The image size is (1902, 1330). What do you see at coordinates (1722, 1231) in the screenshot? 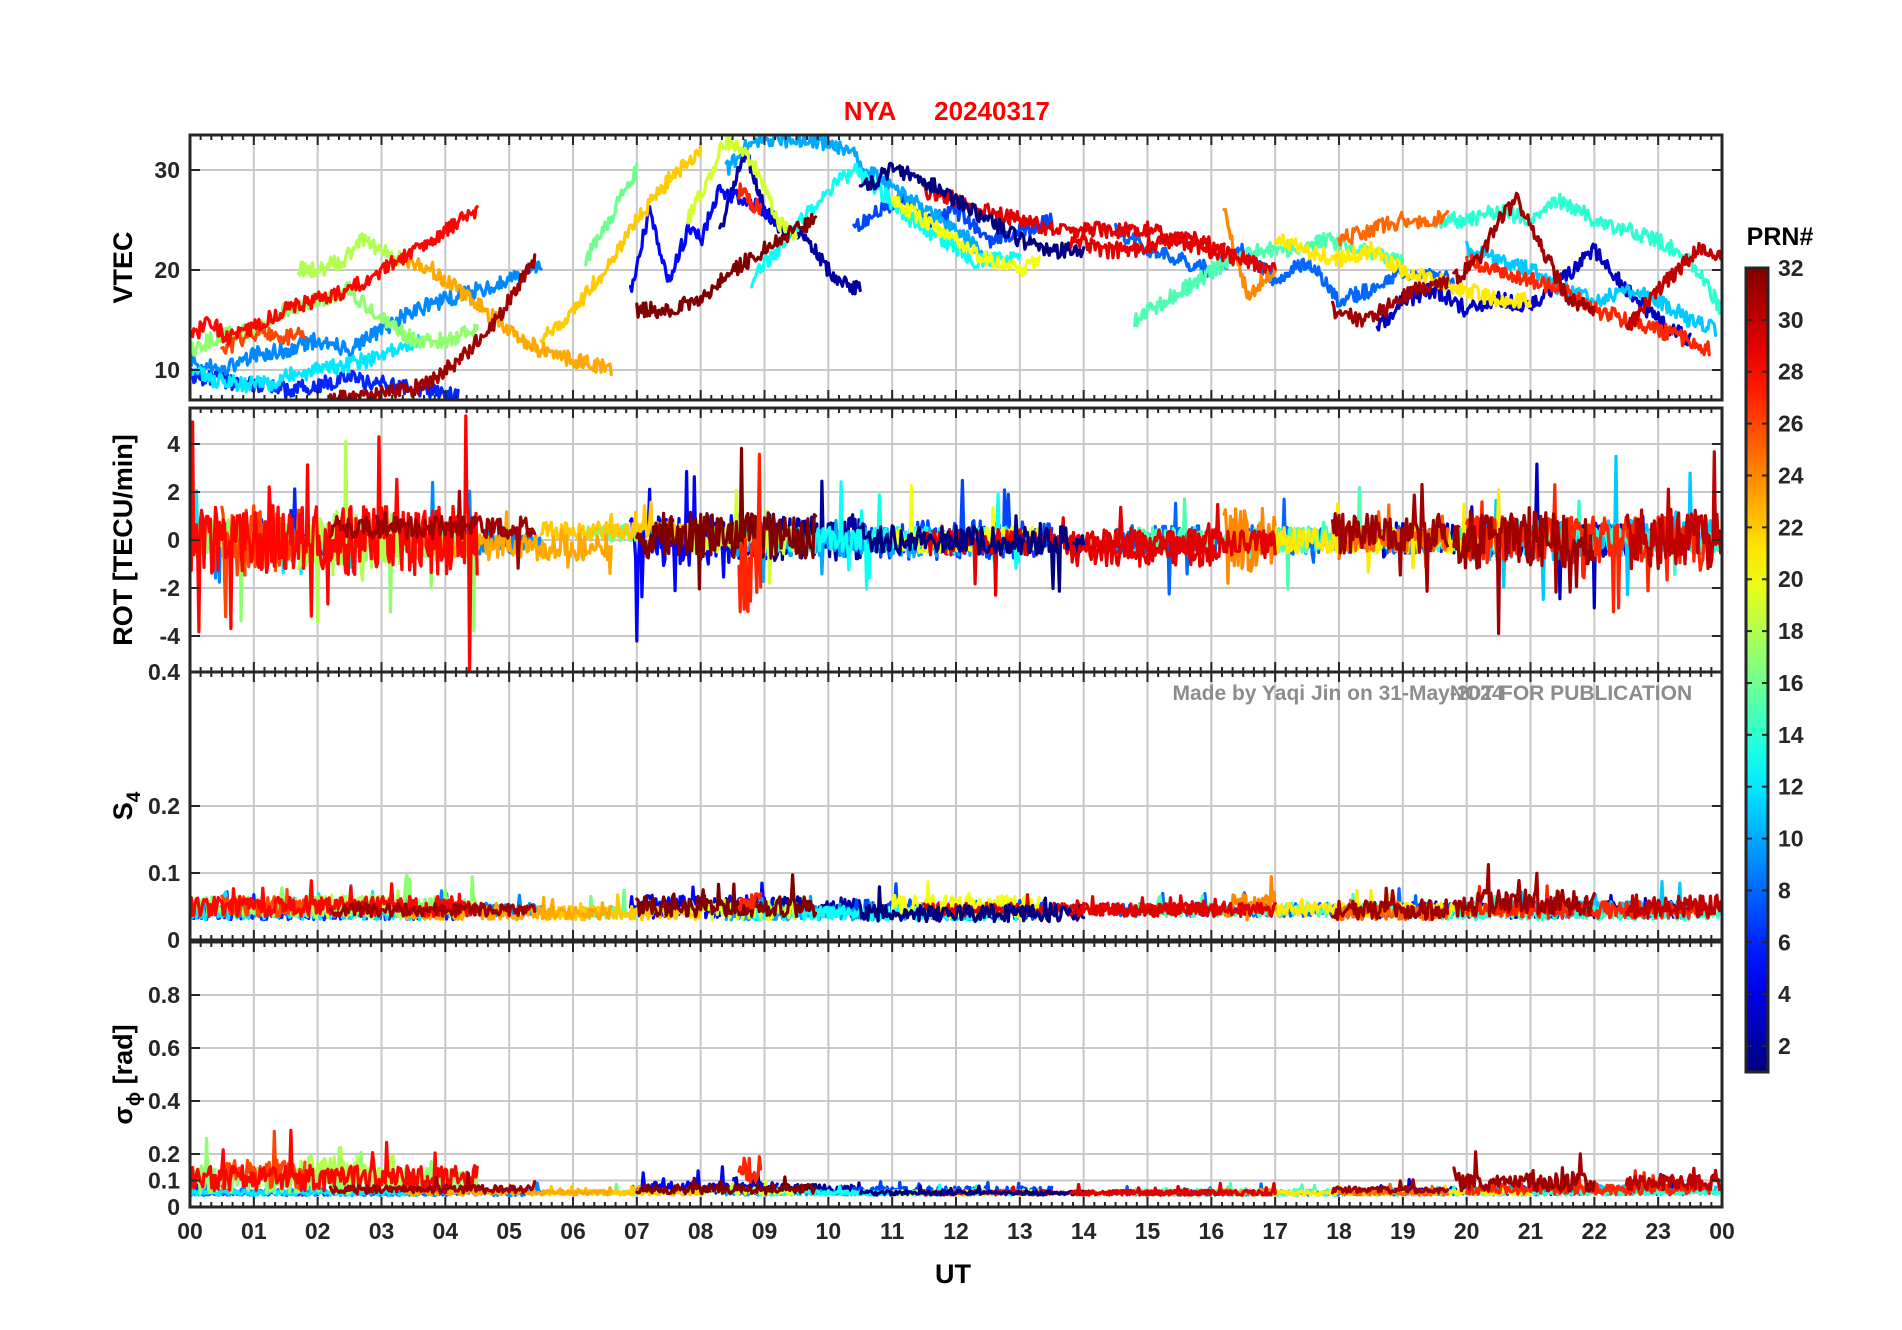
I see `x-tick-label: 00` at bounding box center [1722, 1231].